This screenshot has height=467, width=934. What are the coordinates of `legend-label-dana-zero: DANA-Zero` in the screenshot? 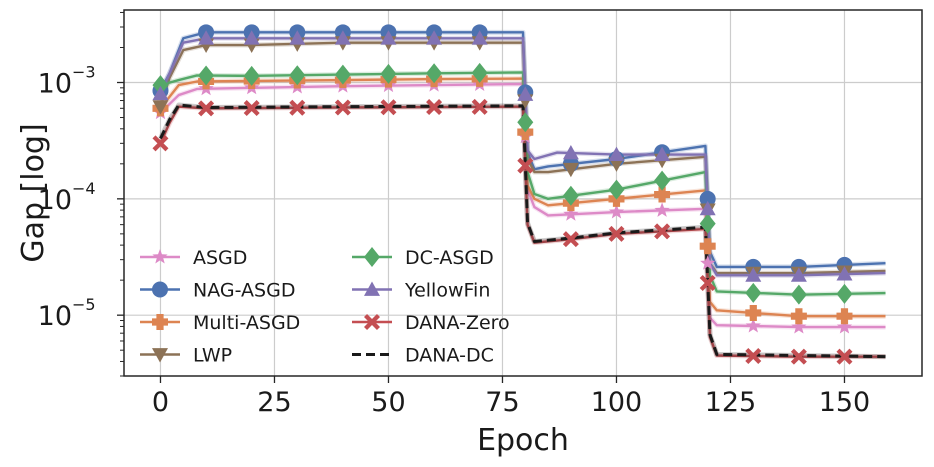 It's located at (457, 323).